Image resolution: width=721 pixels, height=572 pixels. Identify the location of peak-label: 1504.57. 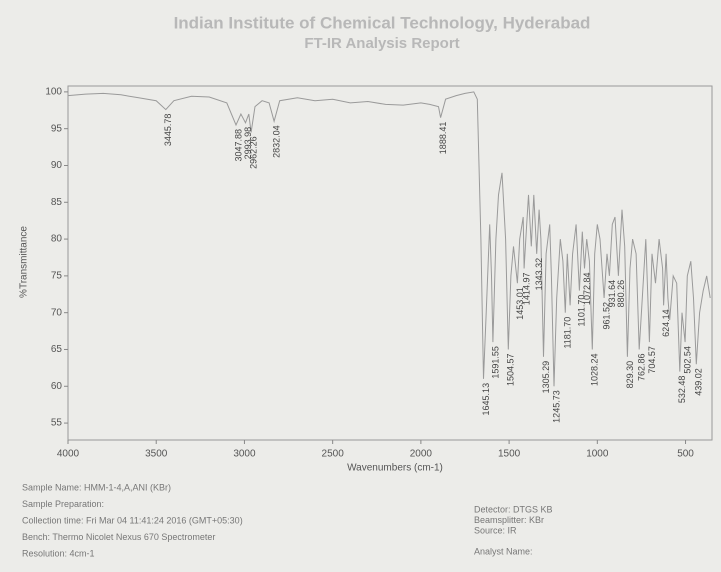
(511, 369).